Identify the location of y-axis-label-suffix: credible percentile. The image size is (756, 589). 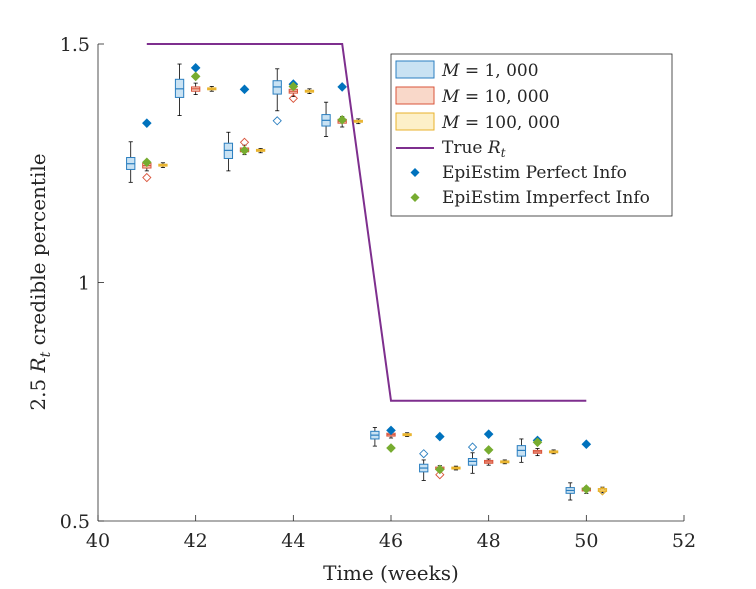
(38, 252).